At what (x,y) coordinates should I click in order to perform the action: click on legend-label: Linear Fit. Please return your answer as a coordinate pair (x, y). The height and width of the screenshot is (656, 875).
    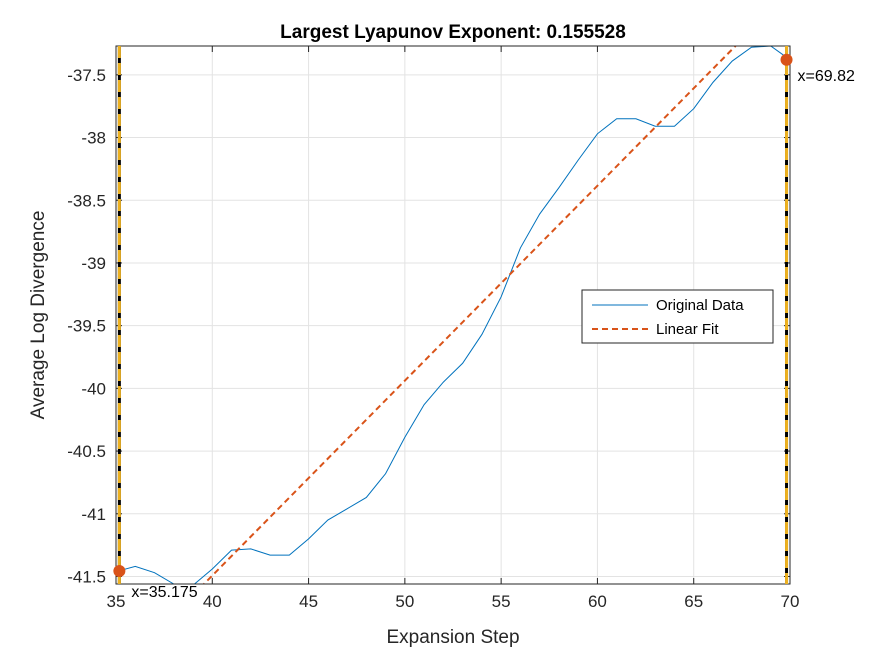
    Looking at the image, I should click on (687, 329).